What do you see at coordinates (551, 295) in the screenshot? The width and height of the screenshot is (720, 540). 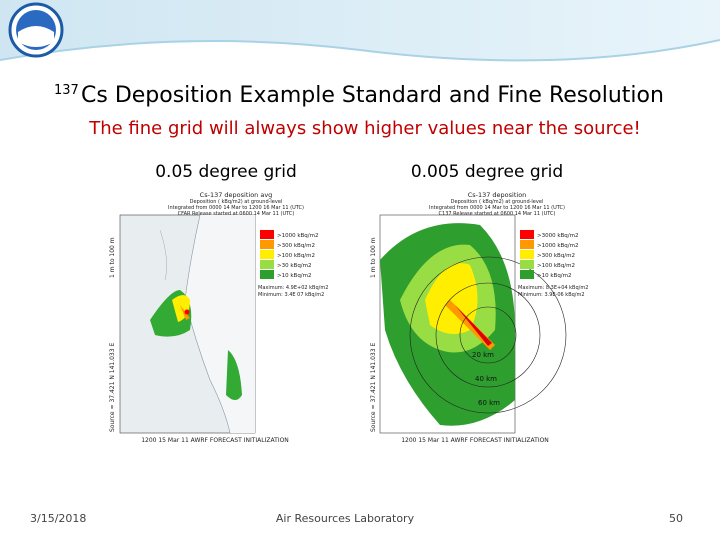 I see `map-stat: Minimum: 3.9E-06 kBq/m2` at bounding box center [551, 295].